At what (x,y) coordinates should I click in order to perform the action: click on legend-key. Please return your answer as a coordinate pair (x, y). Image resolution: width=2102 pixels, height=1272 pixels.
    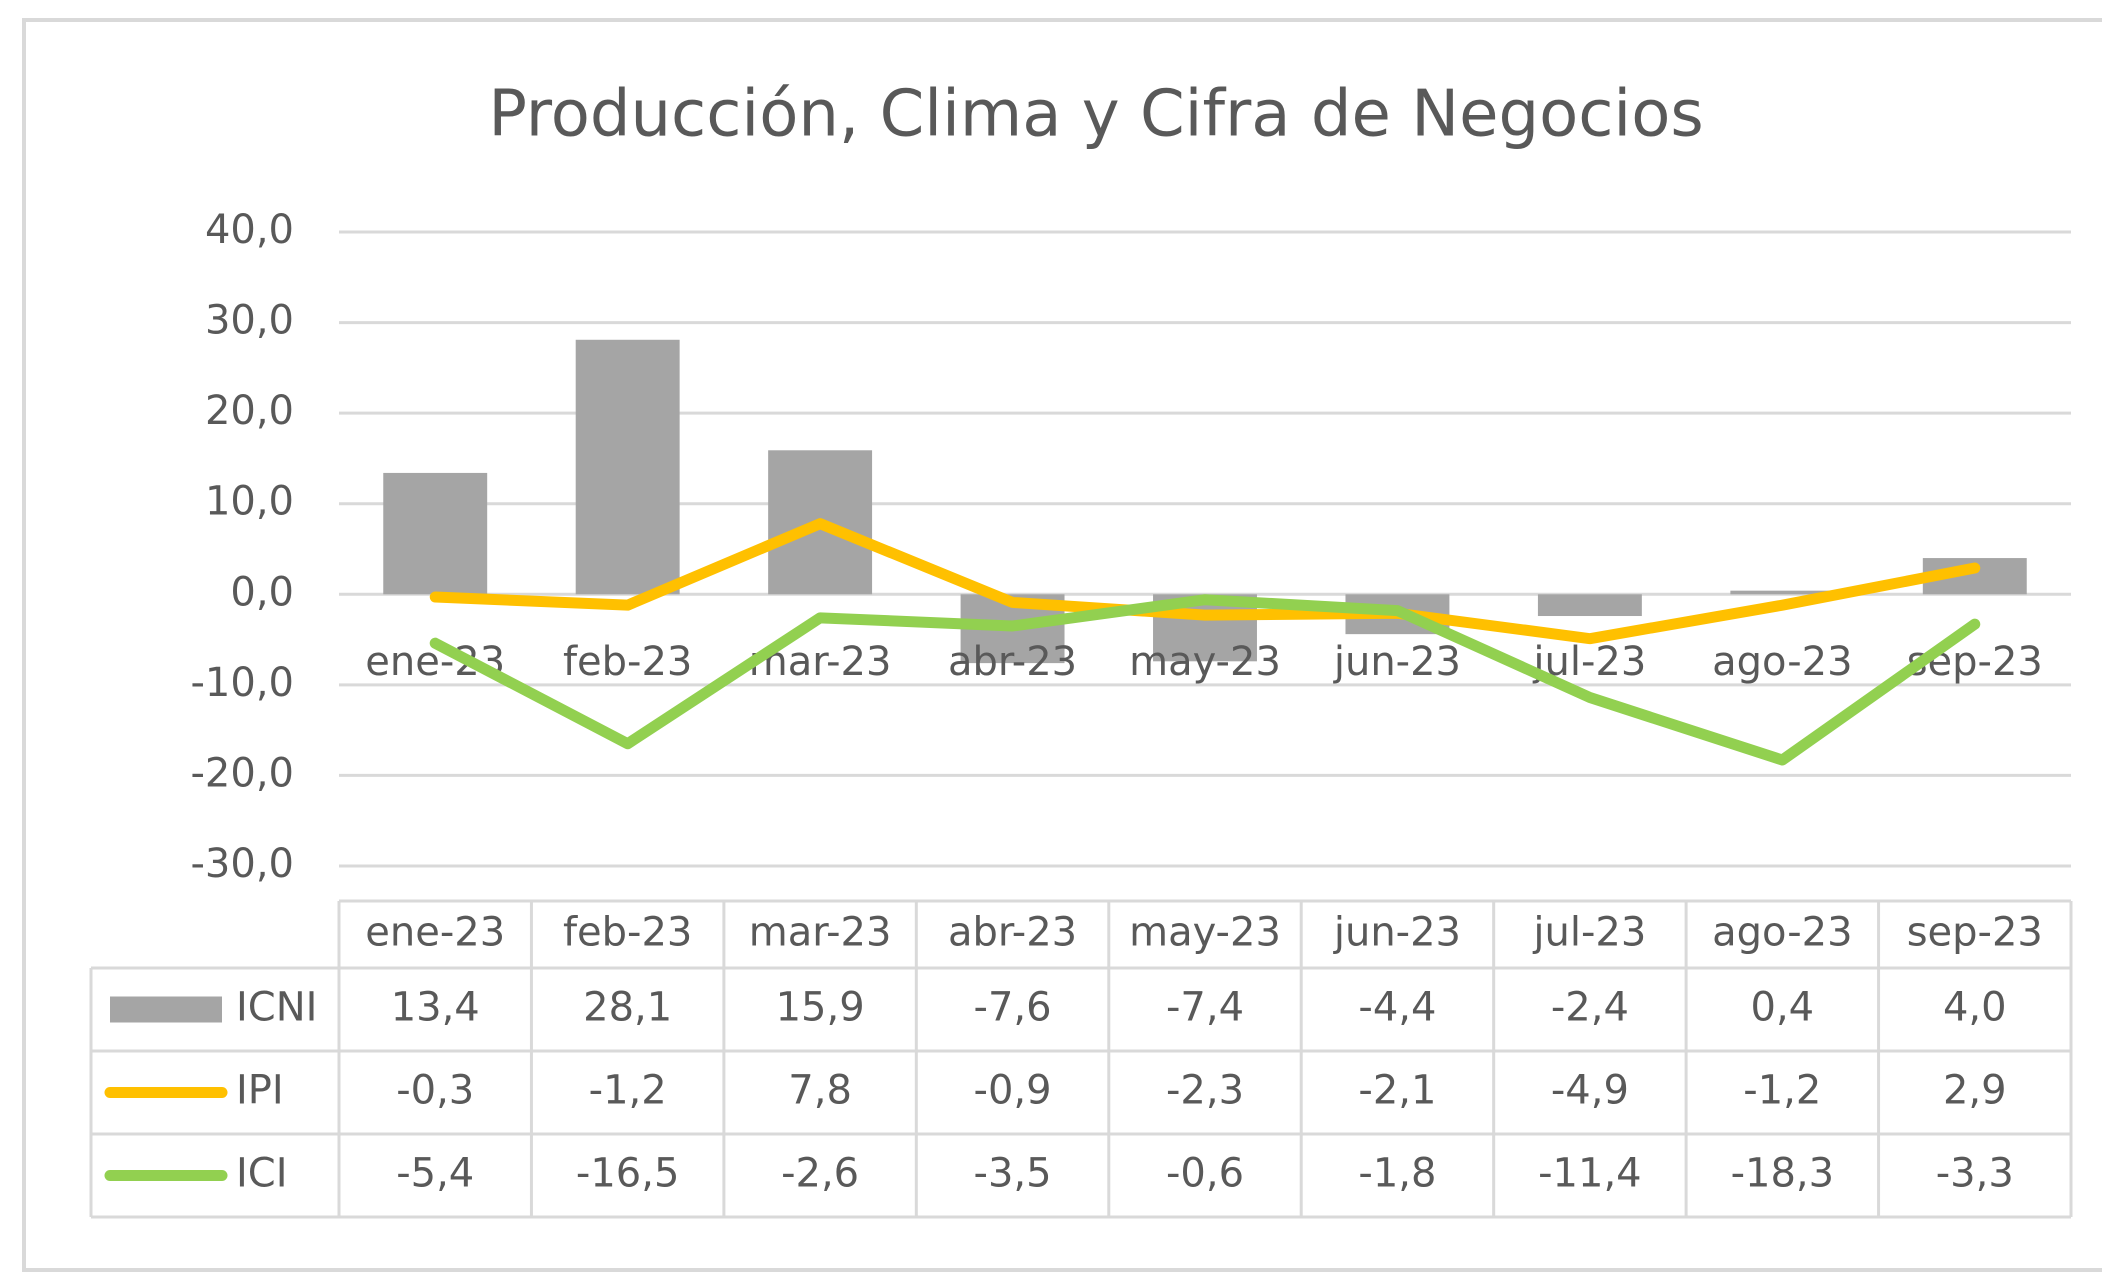
    Looking at the image, I should click on (166, 1009).